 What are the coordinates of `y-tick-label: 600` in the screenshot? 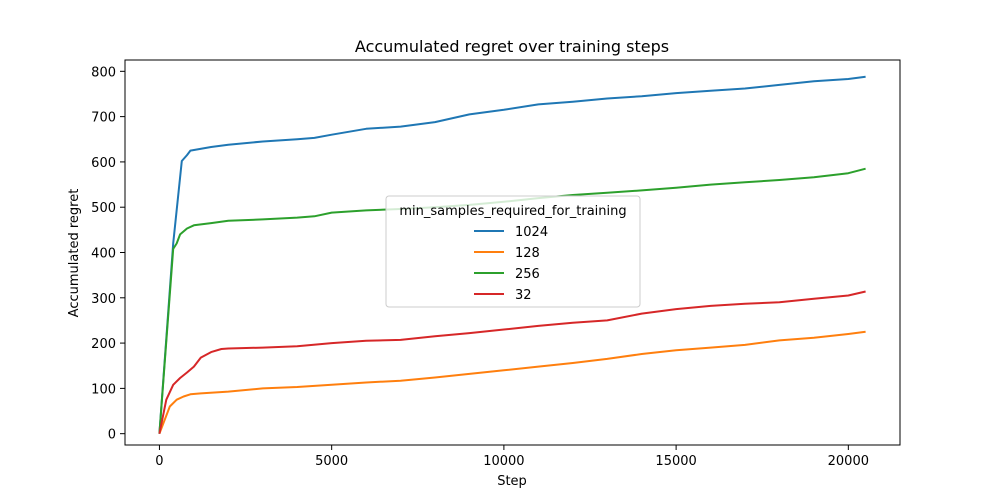 It's located at (103, 163).